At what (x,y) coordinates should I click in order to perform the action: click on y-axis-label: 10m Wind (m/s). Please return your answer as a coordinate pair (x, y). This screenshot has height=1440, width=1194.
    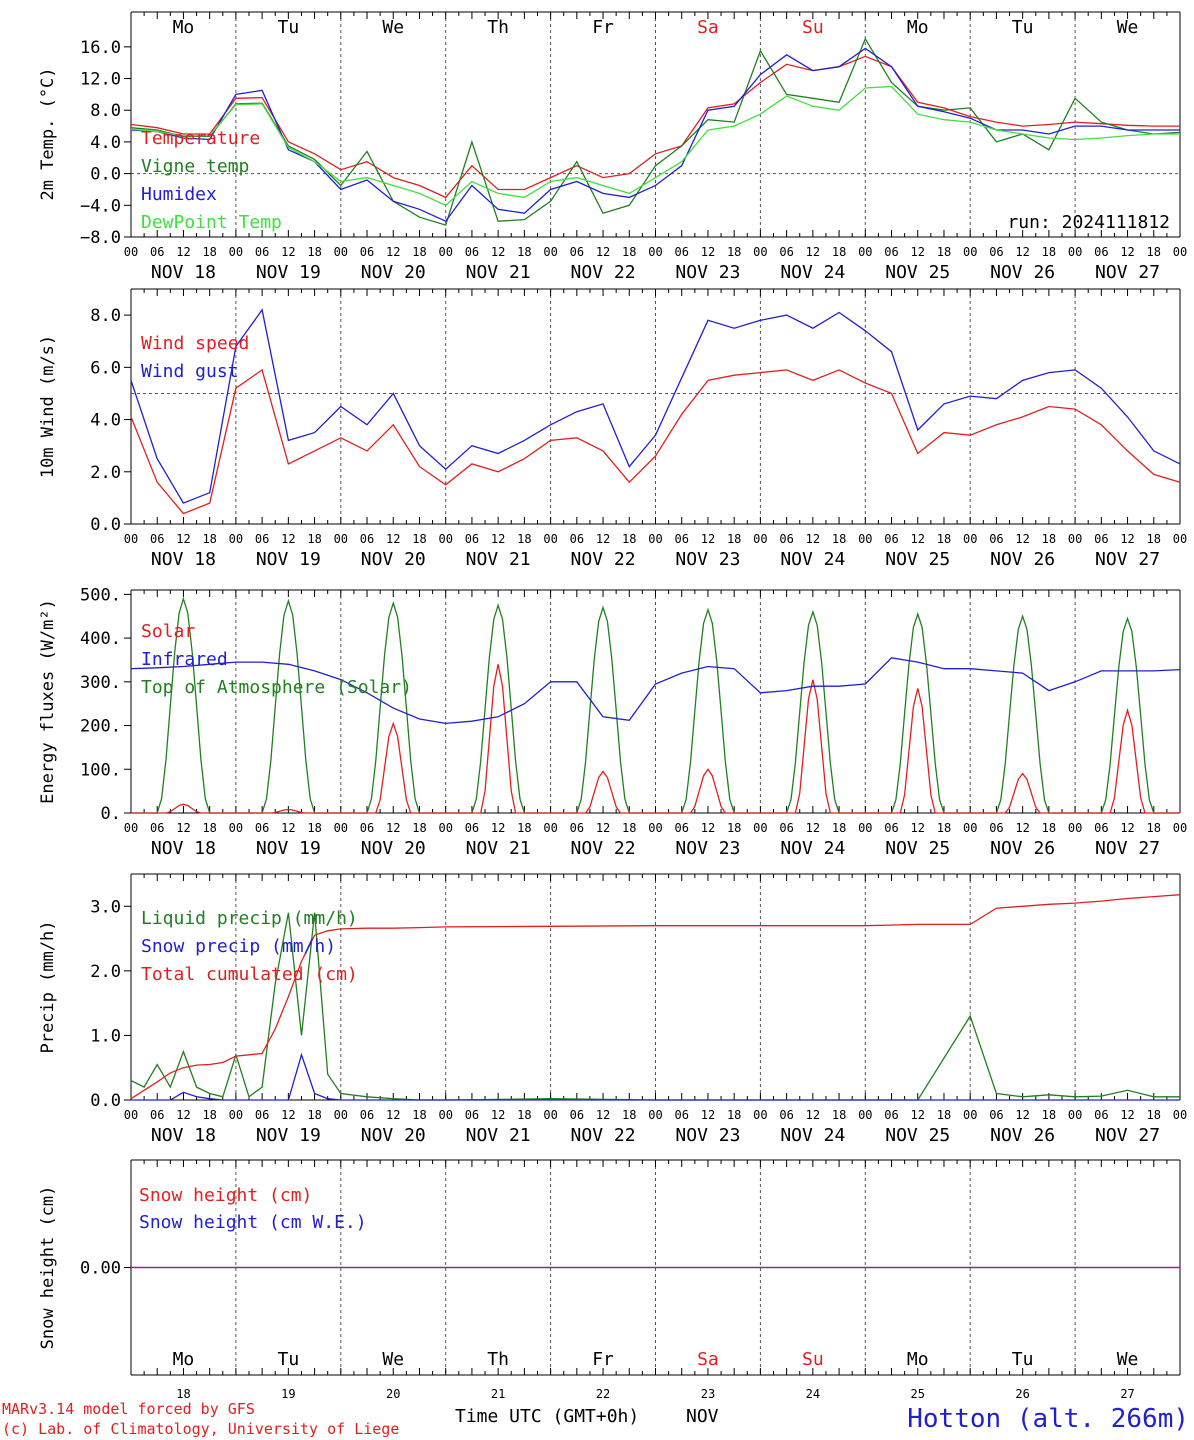
    Looking at the image, I should click on (48, 406).